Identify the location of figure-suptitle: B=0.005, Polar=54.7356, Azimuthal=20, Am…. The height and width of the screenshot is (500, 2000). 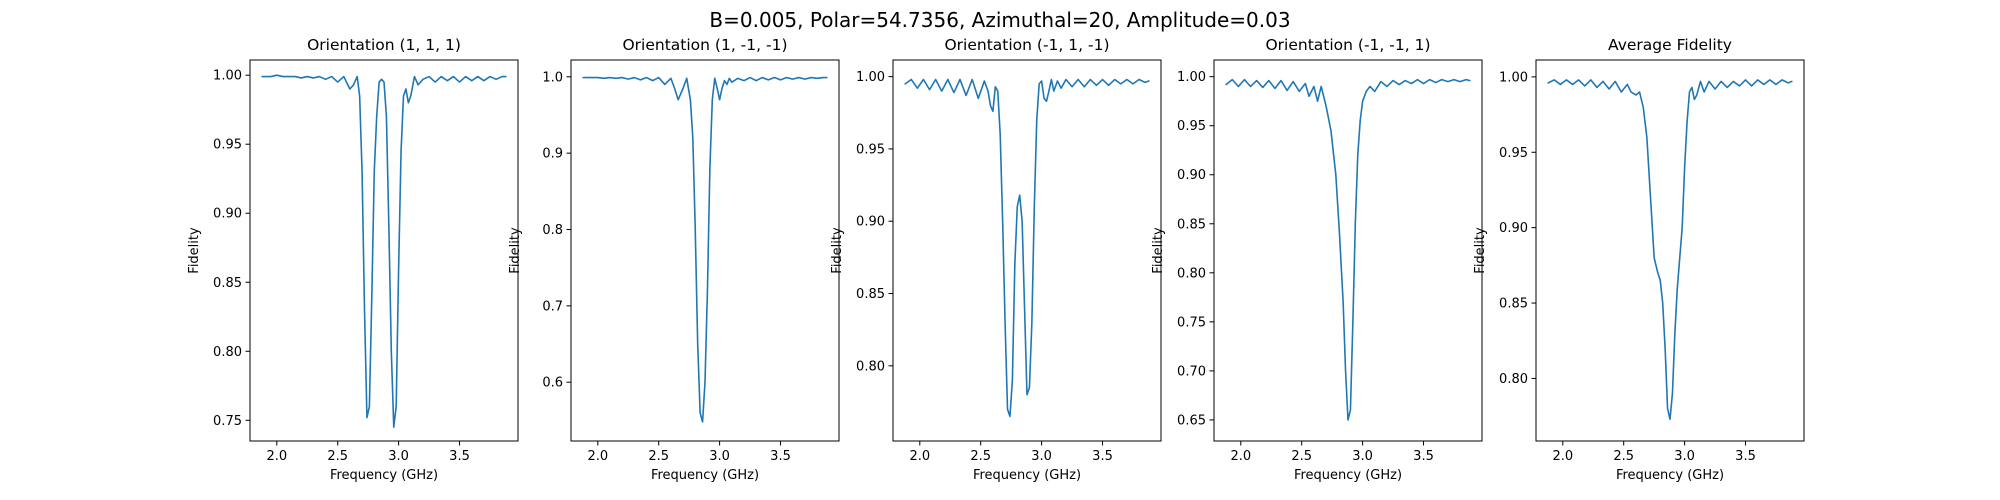
(999, 20).